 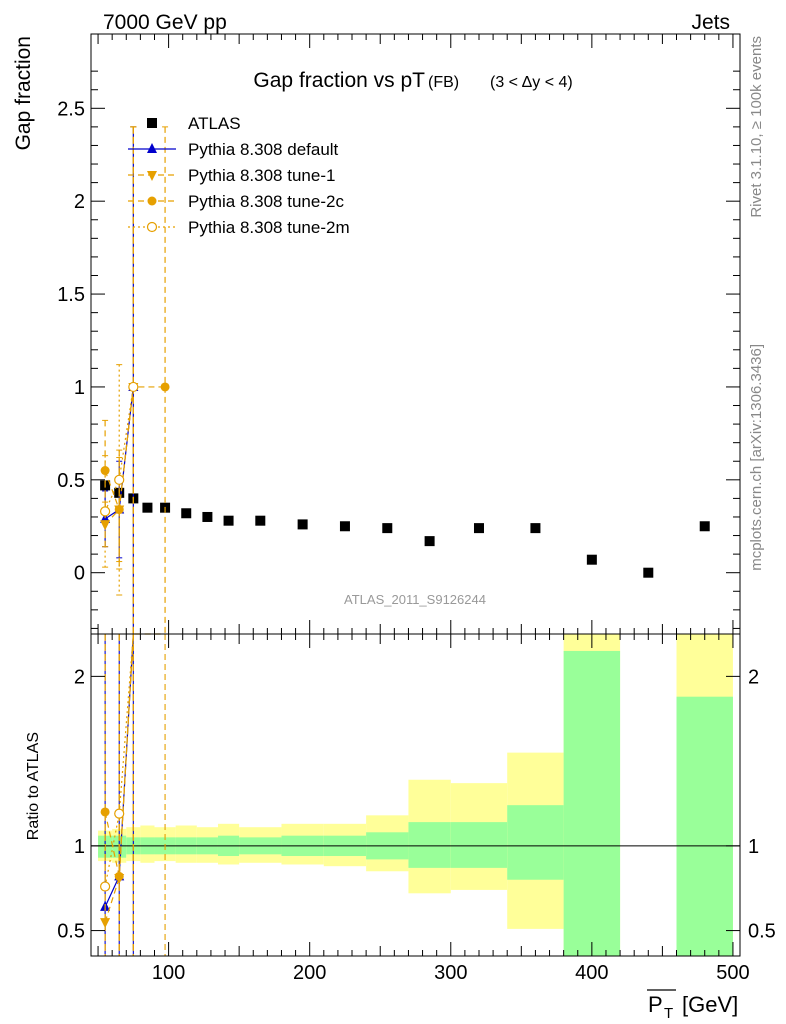 What do you see at coordinates (79, 677) in the screenshot?
I see `ratio-y-tick-label: 2` at bounding box center [79, 677].